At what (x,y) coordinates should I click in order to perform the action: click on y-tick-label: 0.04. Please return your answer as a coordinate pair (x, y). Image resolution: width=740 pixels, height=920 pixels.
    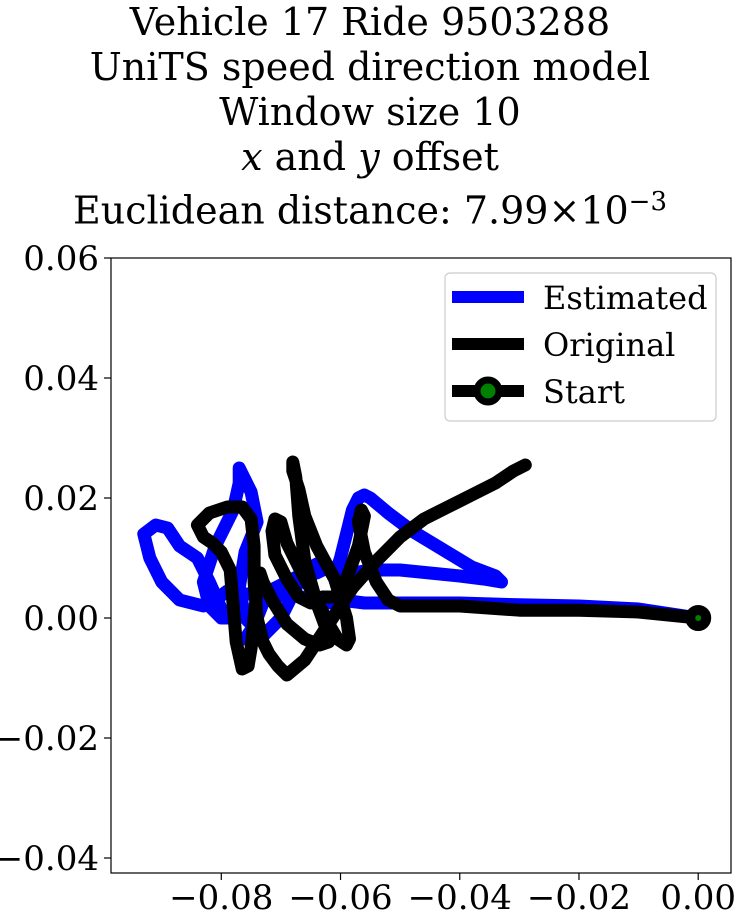
    Looking at the image, I should click on (61, 379).